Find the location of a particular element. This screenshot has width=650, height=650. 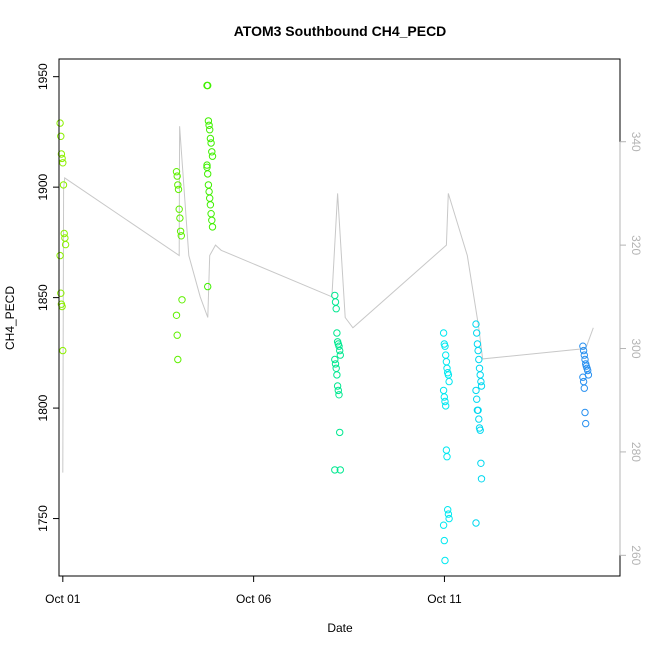

chart-title: ATOM3 Southbound CH4_PECD is located at coordinates (340, 31).